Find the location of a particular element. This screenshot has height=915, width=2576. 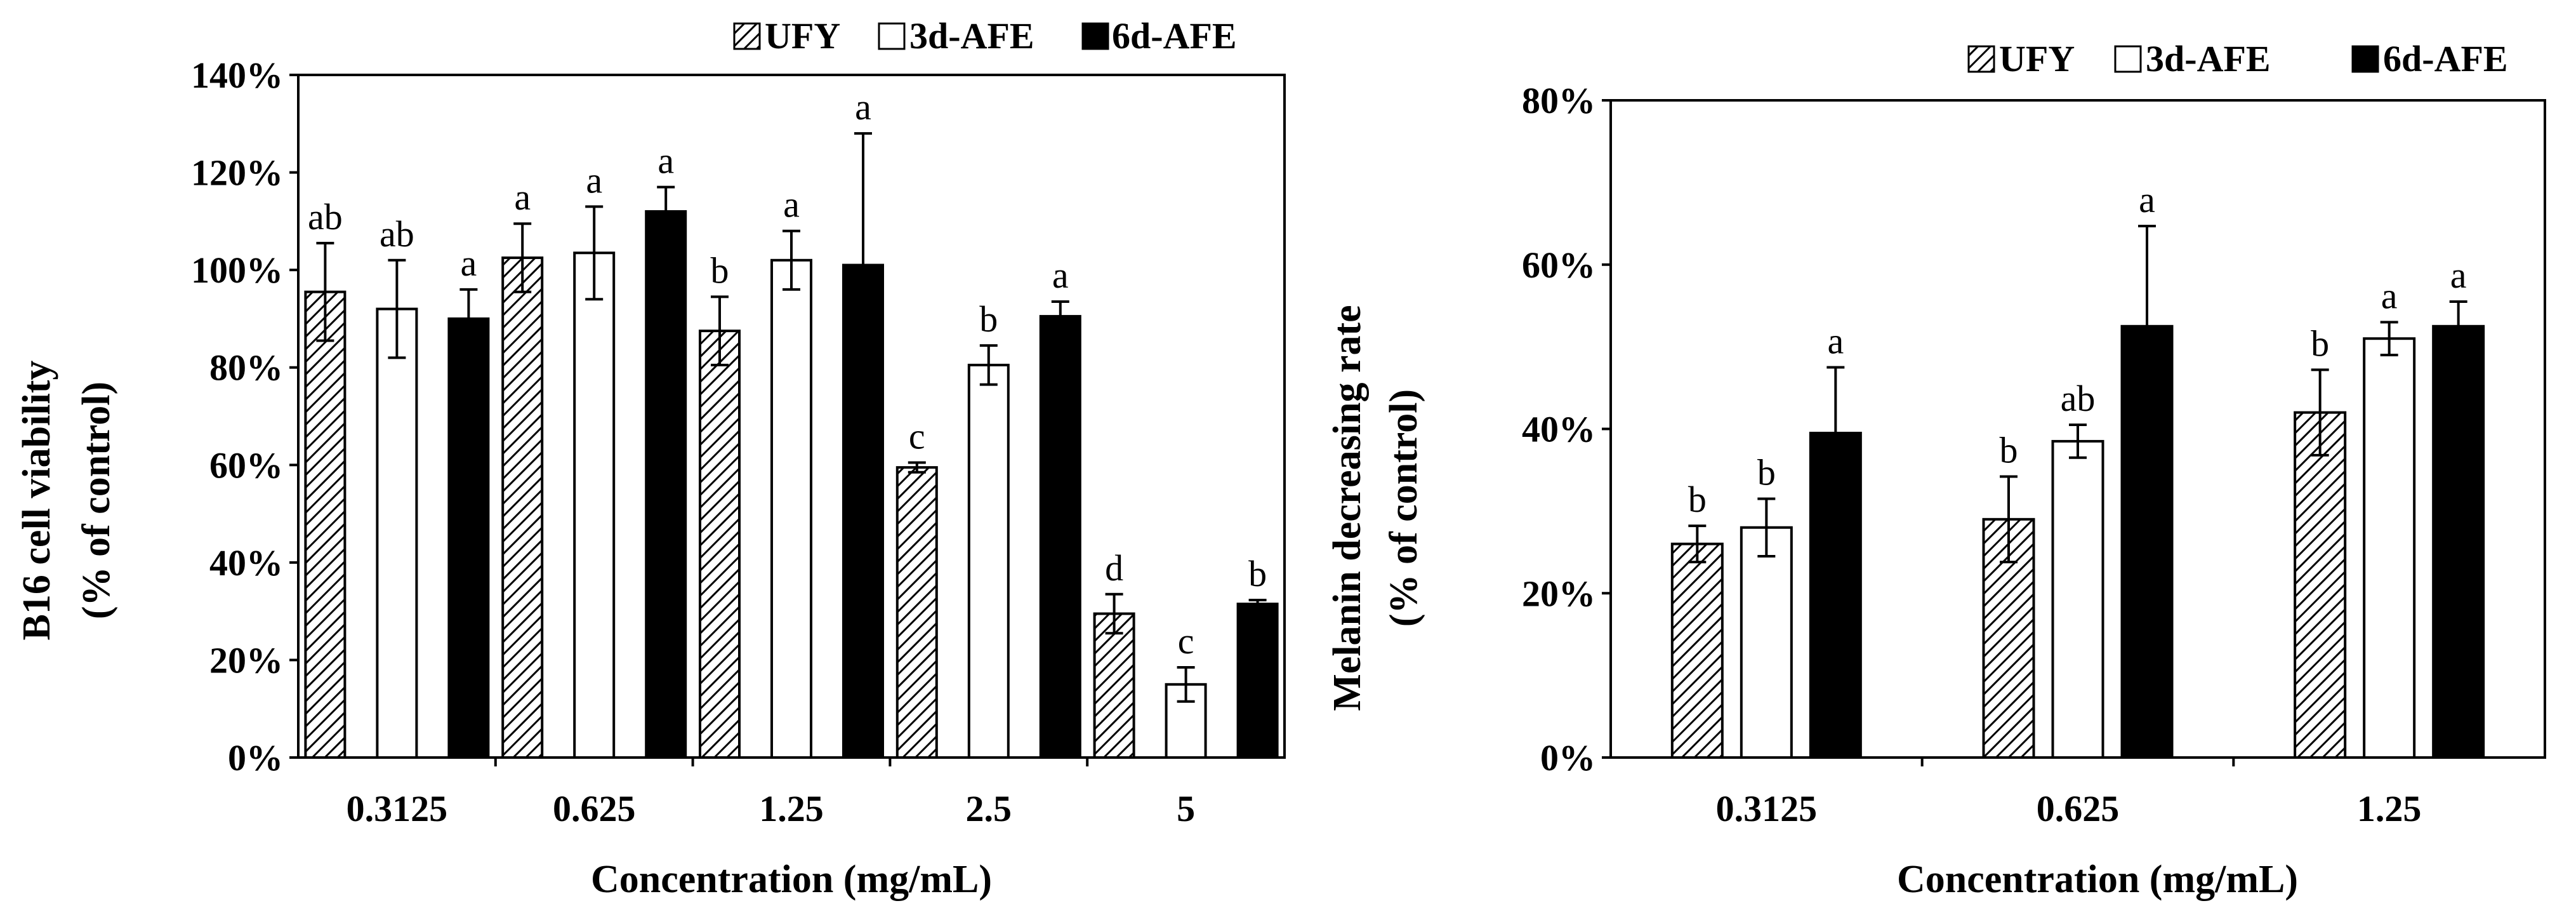

significance-letter-ufy: ab is located at coordinates (325, 216).